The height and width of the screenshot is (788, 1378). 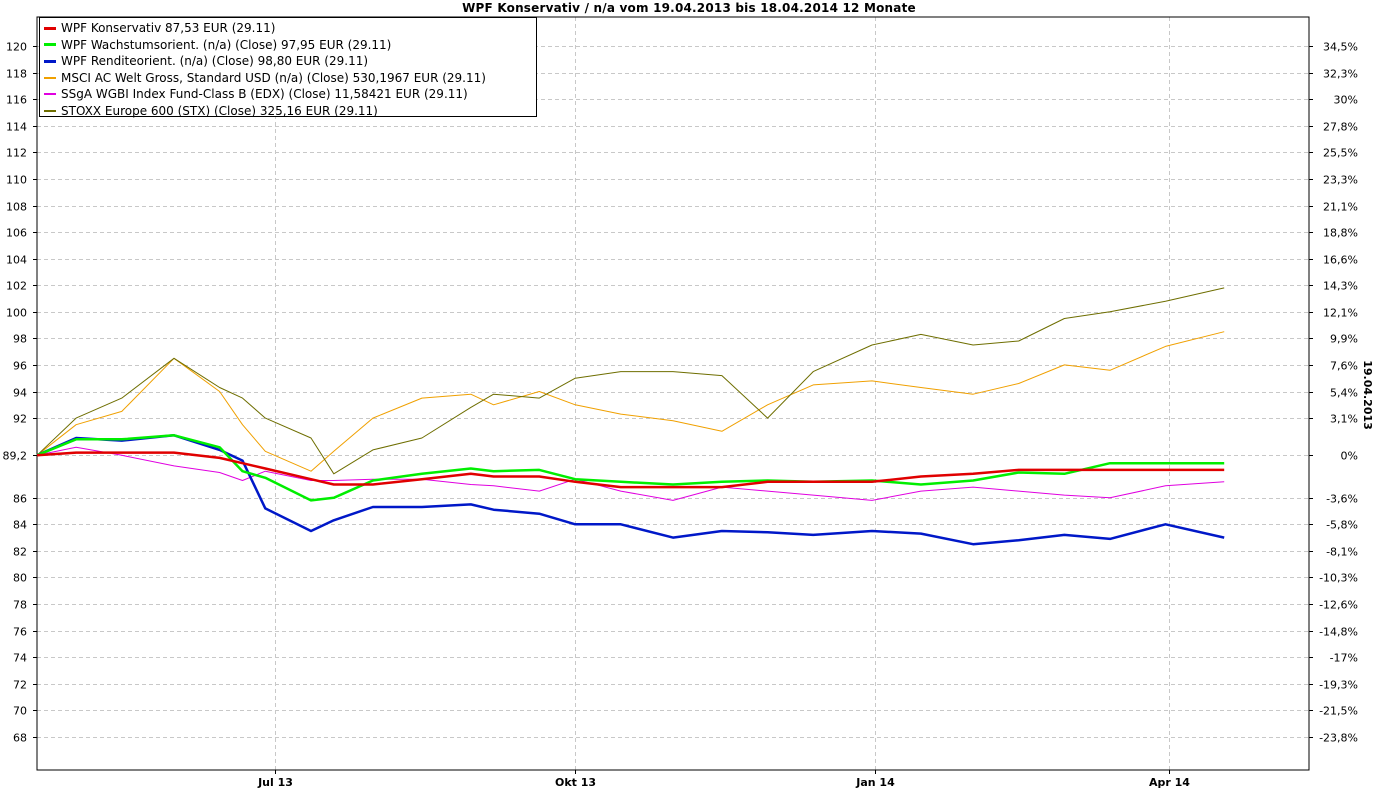 I want to click on y-tick-label: 96, so click(x=20, y=366).